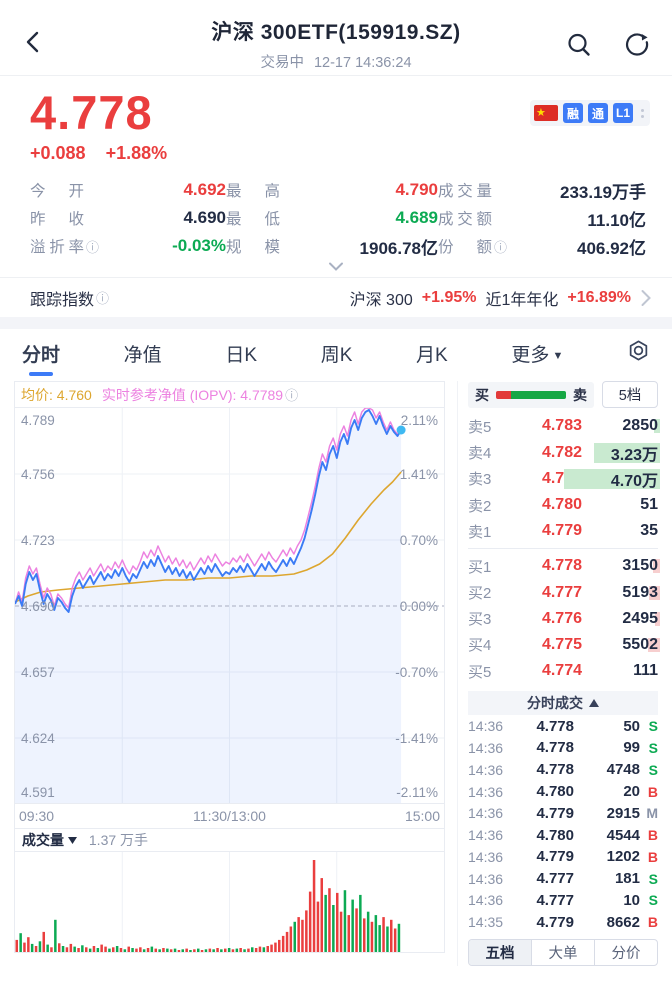  Describe the element at coordinates (564, 426) in the screenshot. I see `book-row-卖5: 卖5 4.783 2850` at that location.